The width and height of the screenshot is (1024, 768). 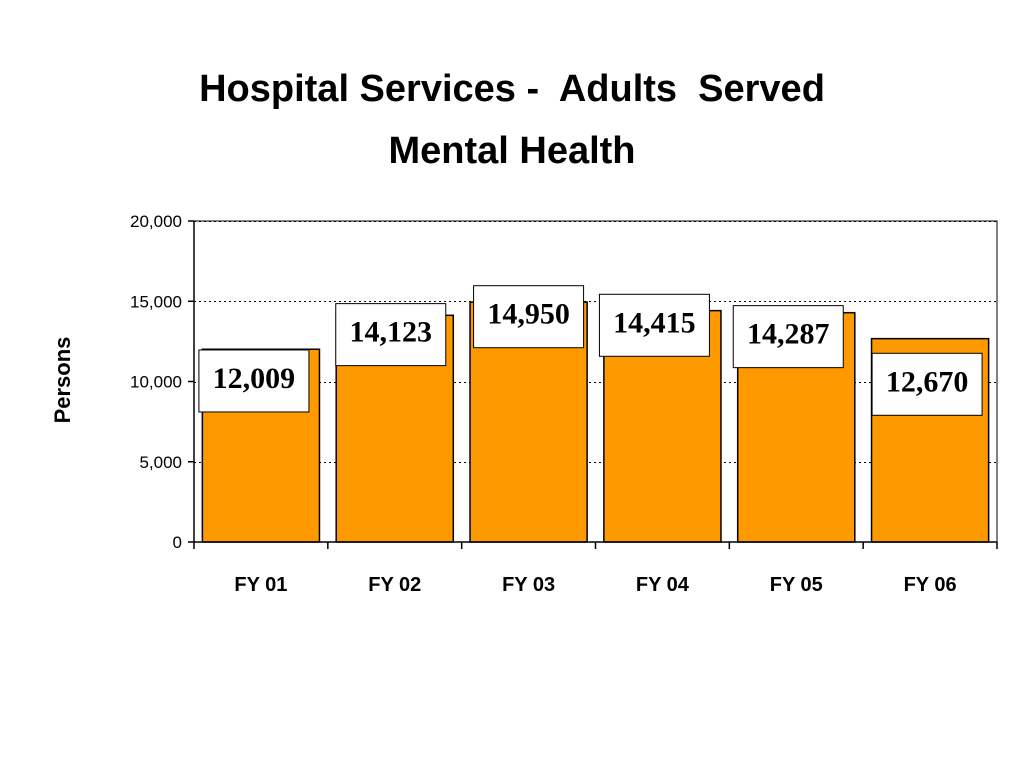 I want to click on y-tick-label: 10,000, so click(x=156, y=382).